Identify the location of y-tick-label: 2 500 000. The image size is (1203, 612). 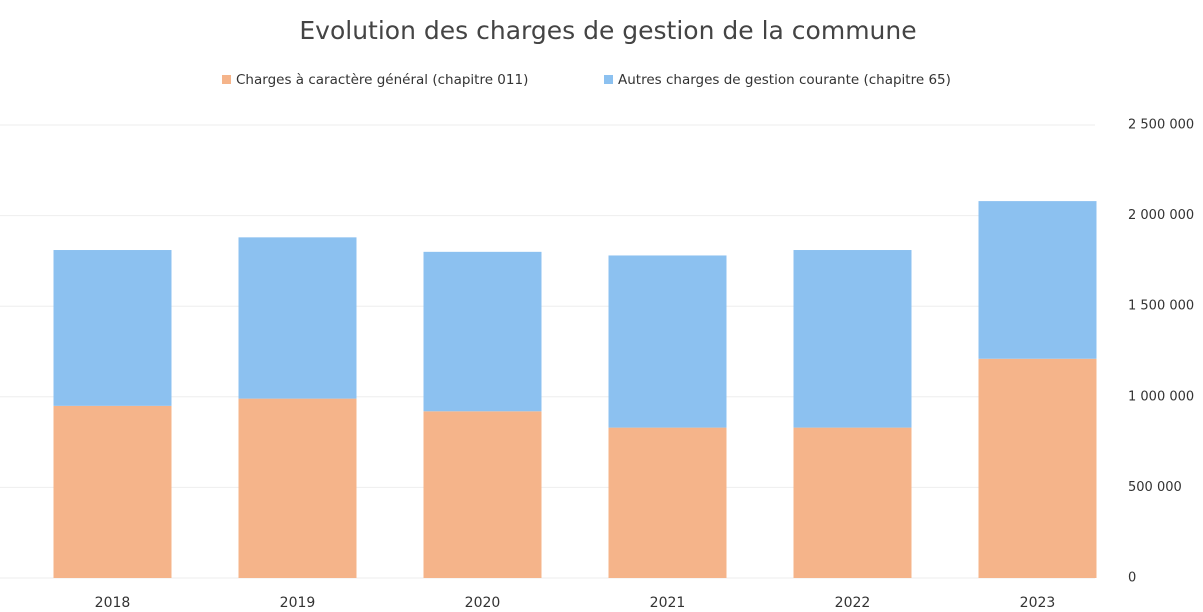
(1161, 125).